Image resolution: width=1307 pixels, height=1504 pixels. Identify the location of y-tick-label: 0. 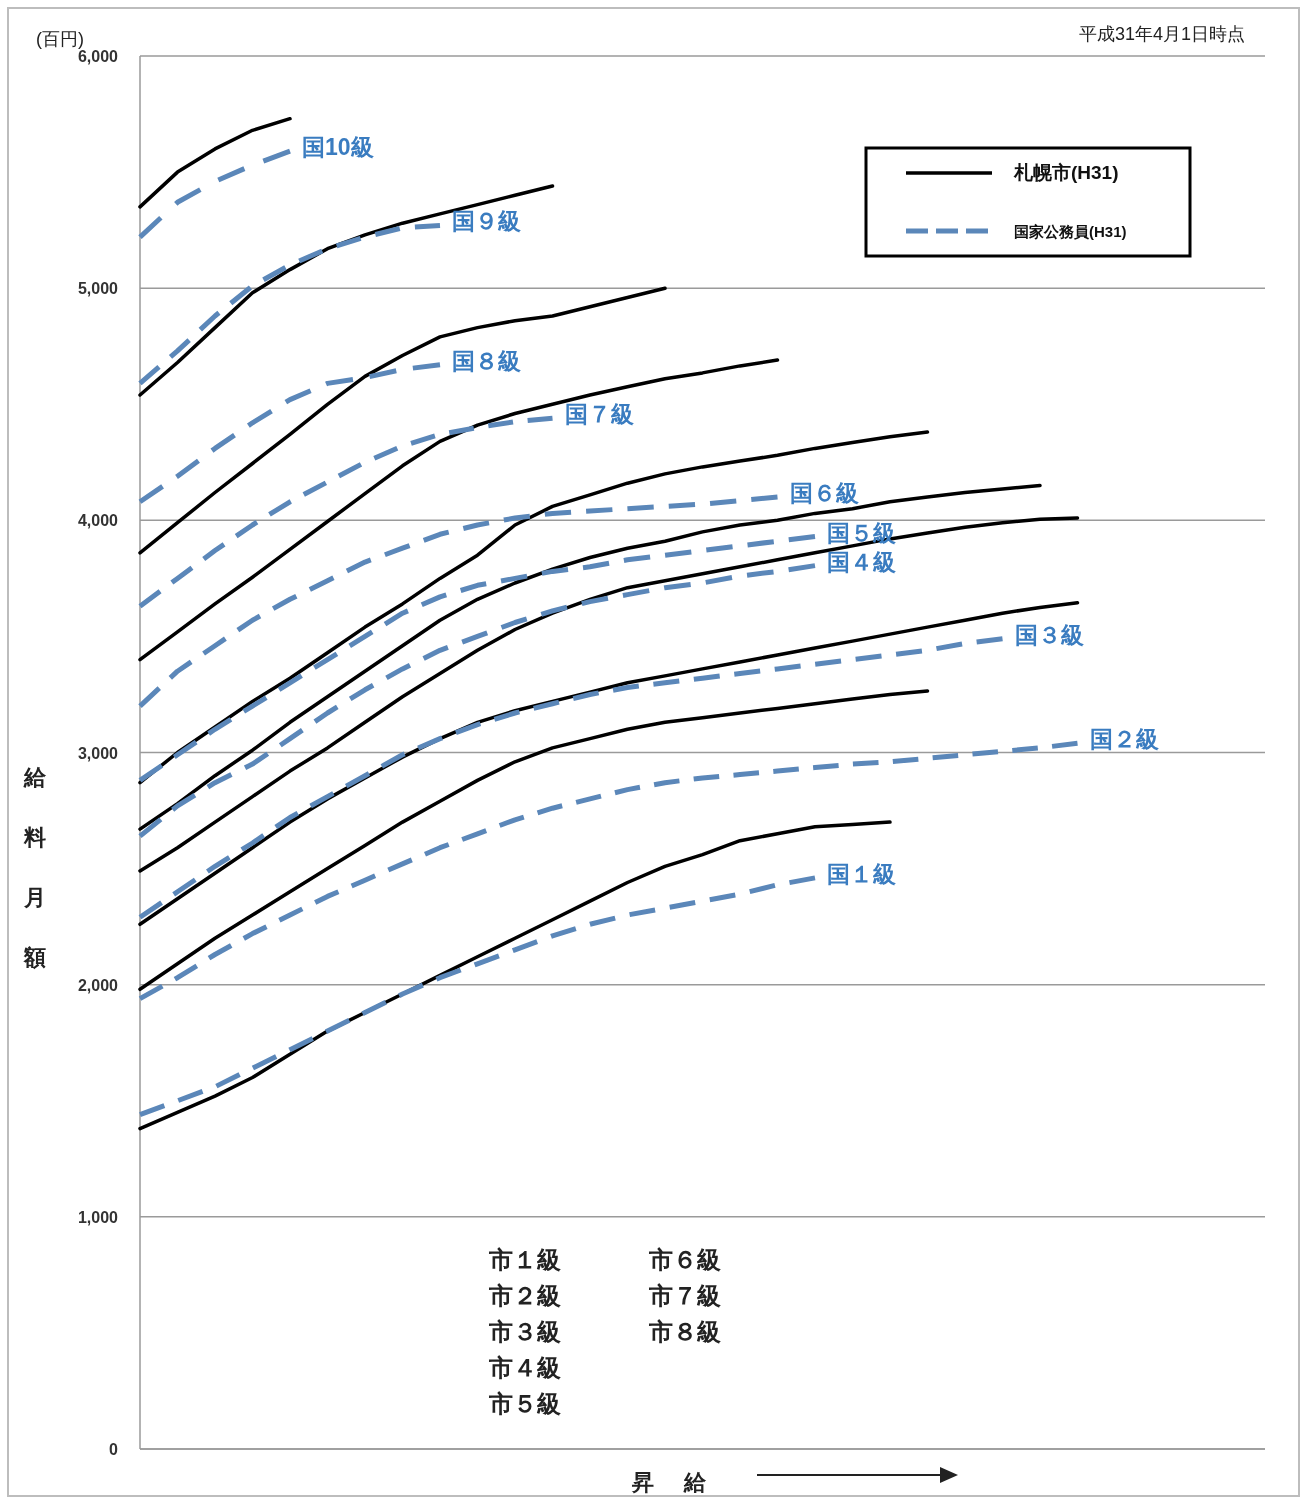
(114, 1449).